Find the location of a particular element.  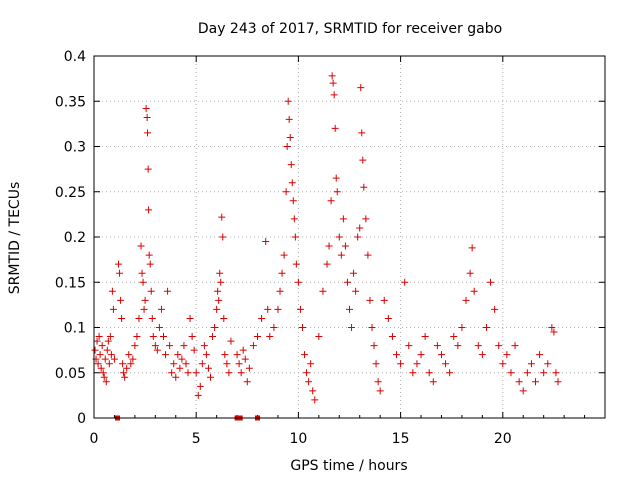

x-tick-label: 0 is located at coordinates (94, 439).